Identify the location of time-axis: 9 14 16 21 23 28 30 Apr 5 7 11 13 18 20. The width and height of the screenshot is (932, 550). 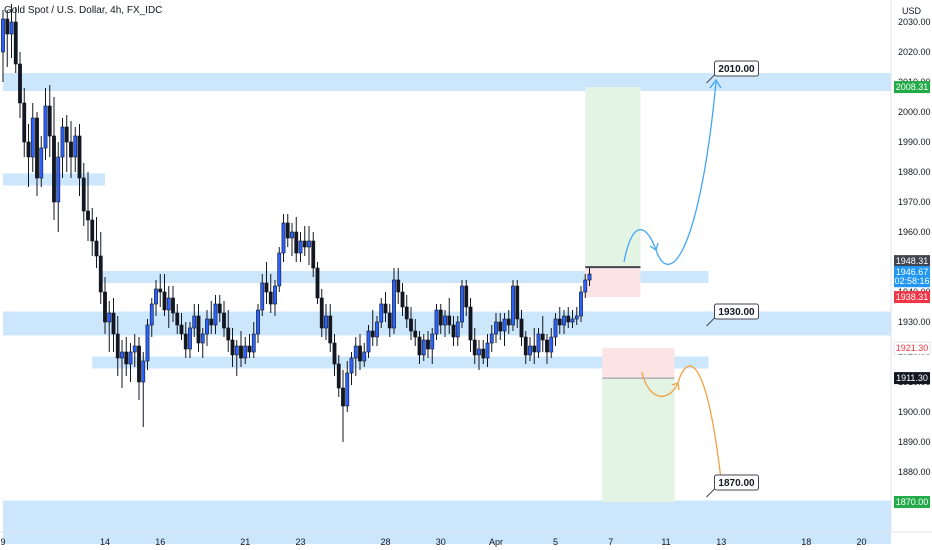
(466, 539).